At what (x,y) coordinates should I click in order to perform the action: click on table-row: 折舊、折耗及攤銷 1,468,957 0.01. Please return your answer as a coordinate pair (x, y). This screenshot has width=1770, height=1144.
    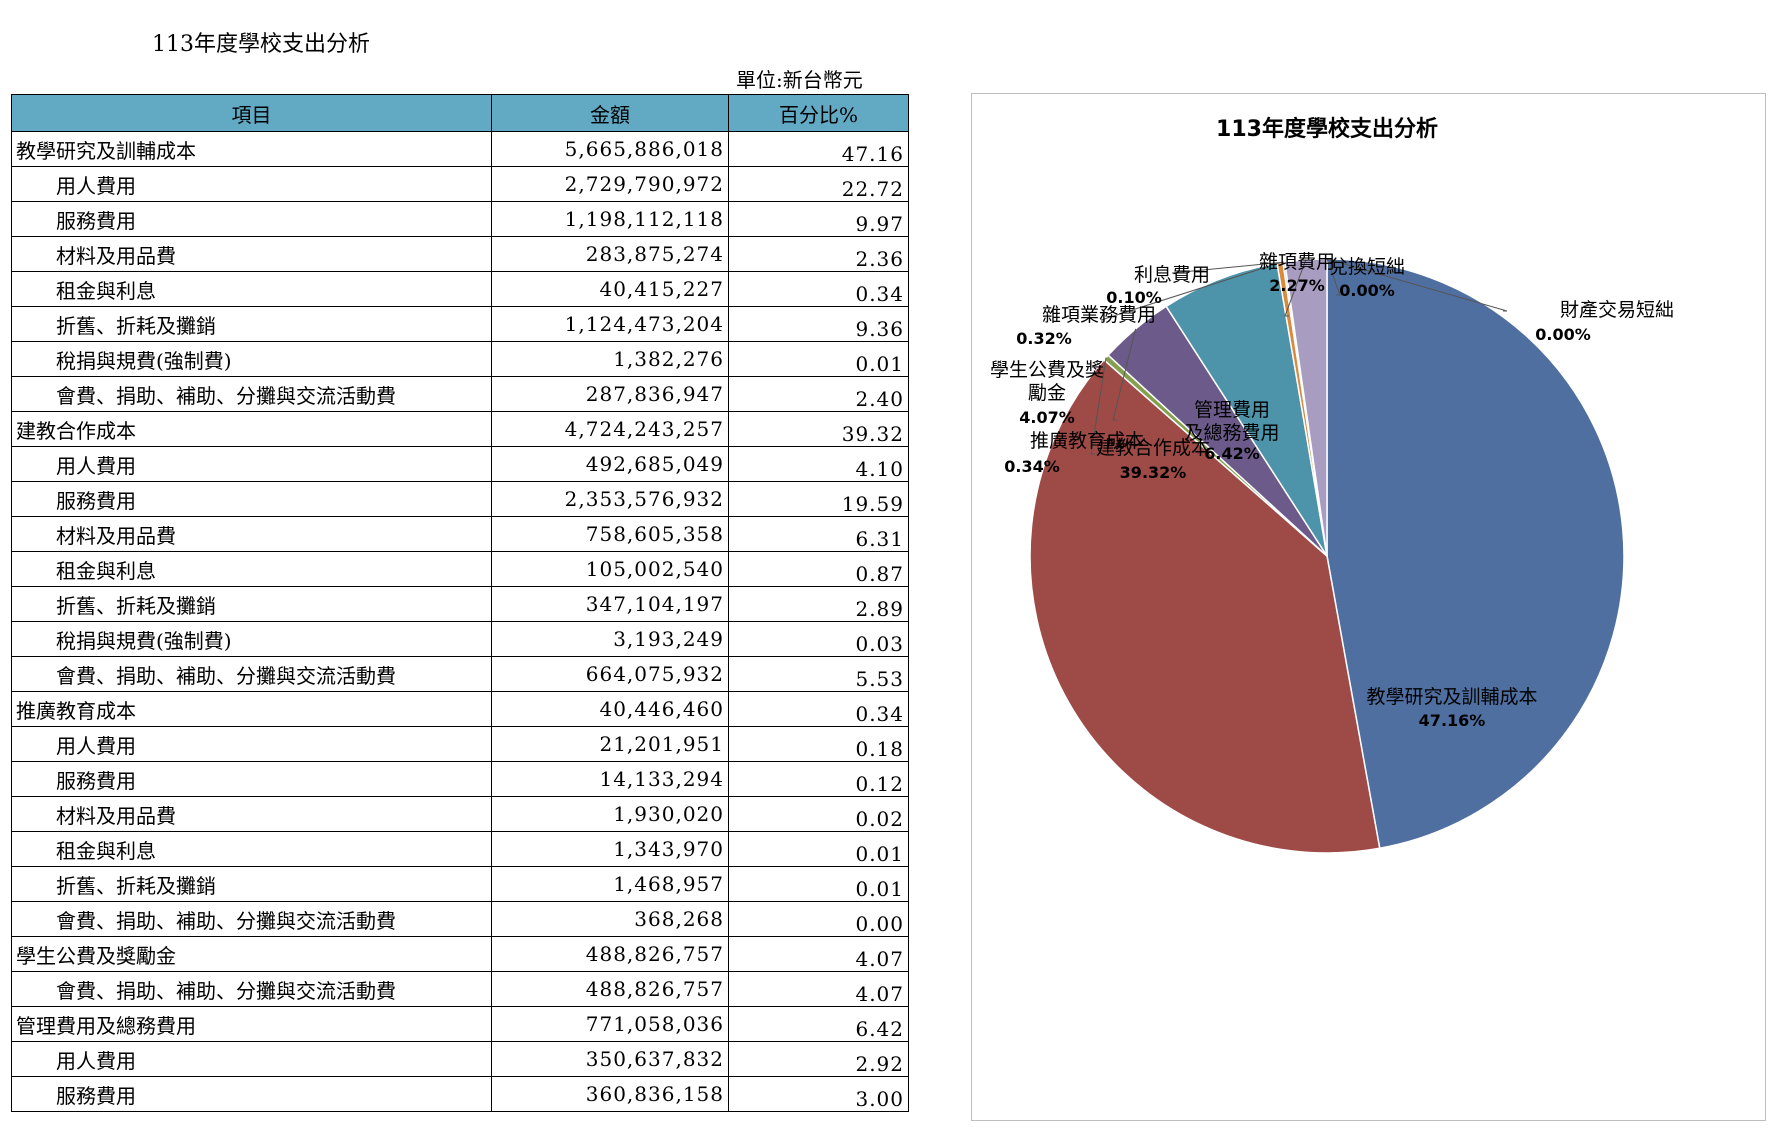
    Looking at the image, I should click on (460, 884).